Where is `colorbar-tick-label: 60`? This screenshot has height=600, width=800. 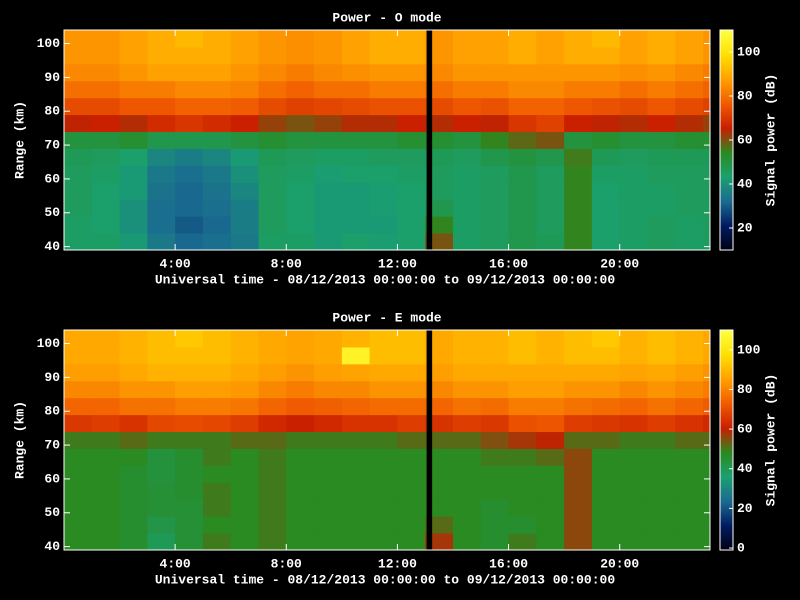
colorbar-tick-label: 60 is located at coordinates (745, 429).